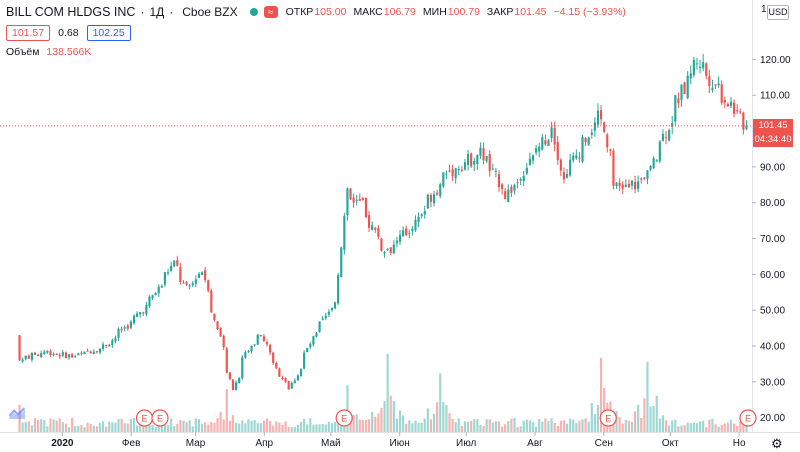 This screenshot has width=800, height=452. What do you see at coordinates (28, 33) in the screenshot?
I see `bid-price-box: 101.57` at bounding box center [28, 33].